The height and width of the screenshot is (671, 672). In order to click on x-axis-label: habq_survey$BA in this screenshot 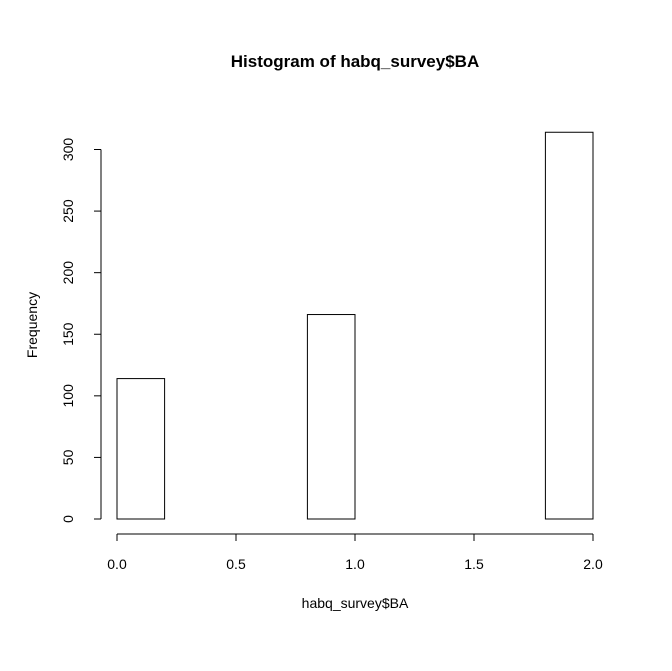, I will do `click(355, 603)`.